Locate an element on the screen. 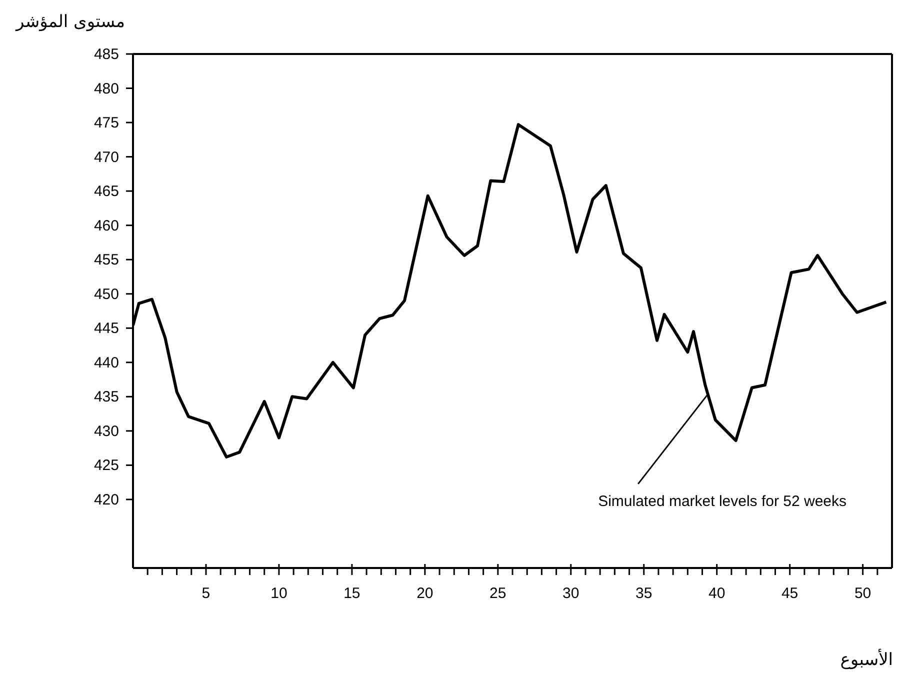  x-tick-label: 5 is located at coordinates (206, 593).